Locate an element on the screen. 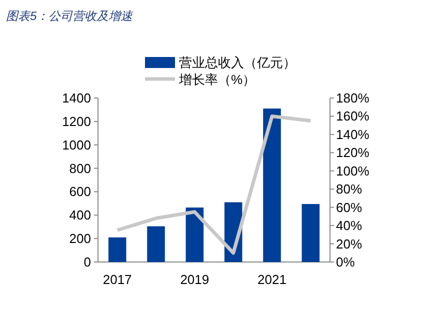 This screenshot has width=445, height=335. y2-tick-label: 20% is located at coordinates (349, 244).